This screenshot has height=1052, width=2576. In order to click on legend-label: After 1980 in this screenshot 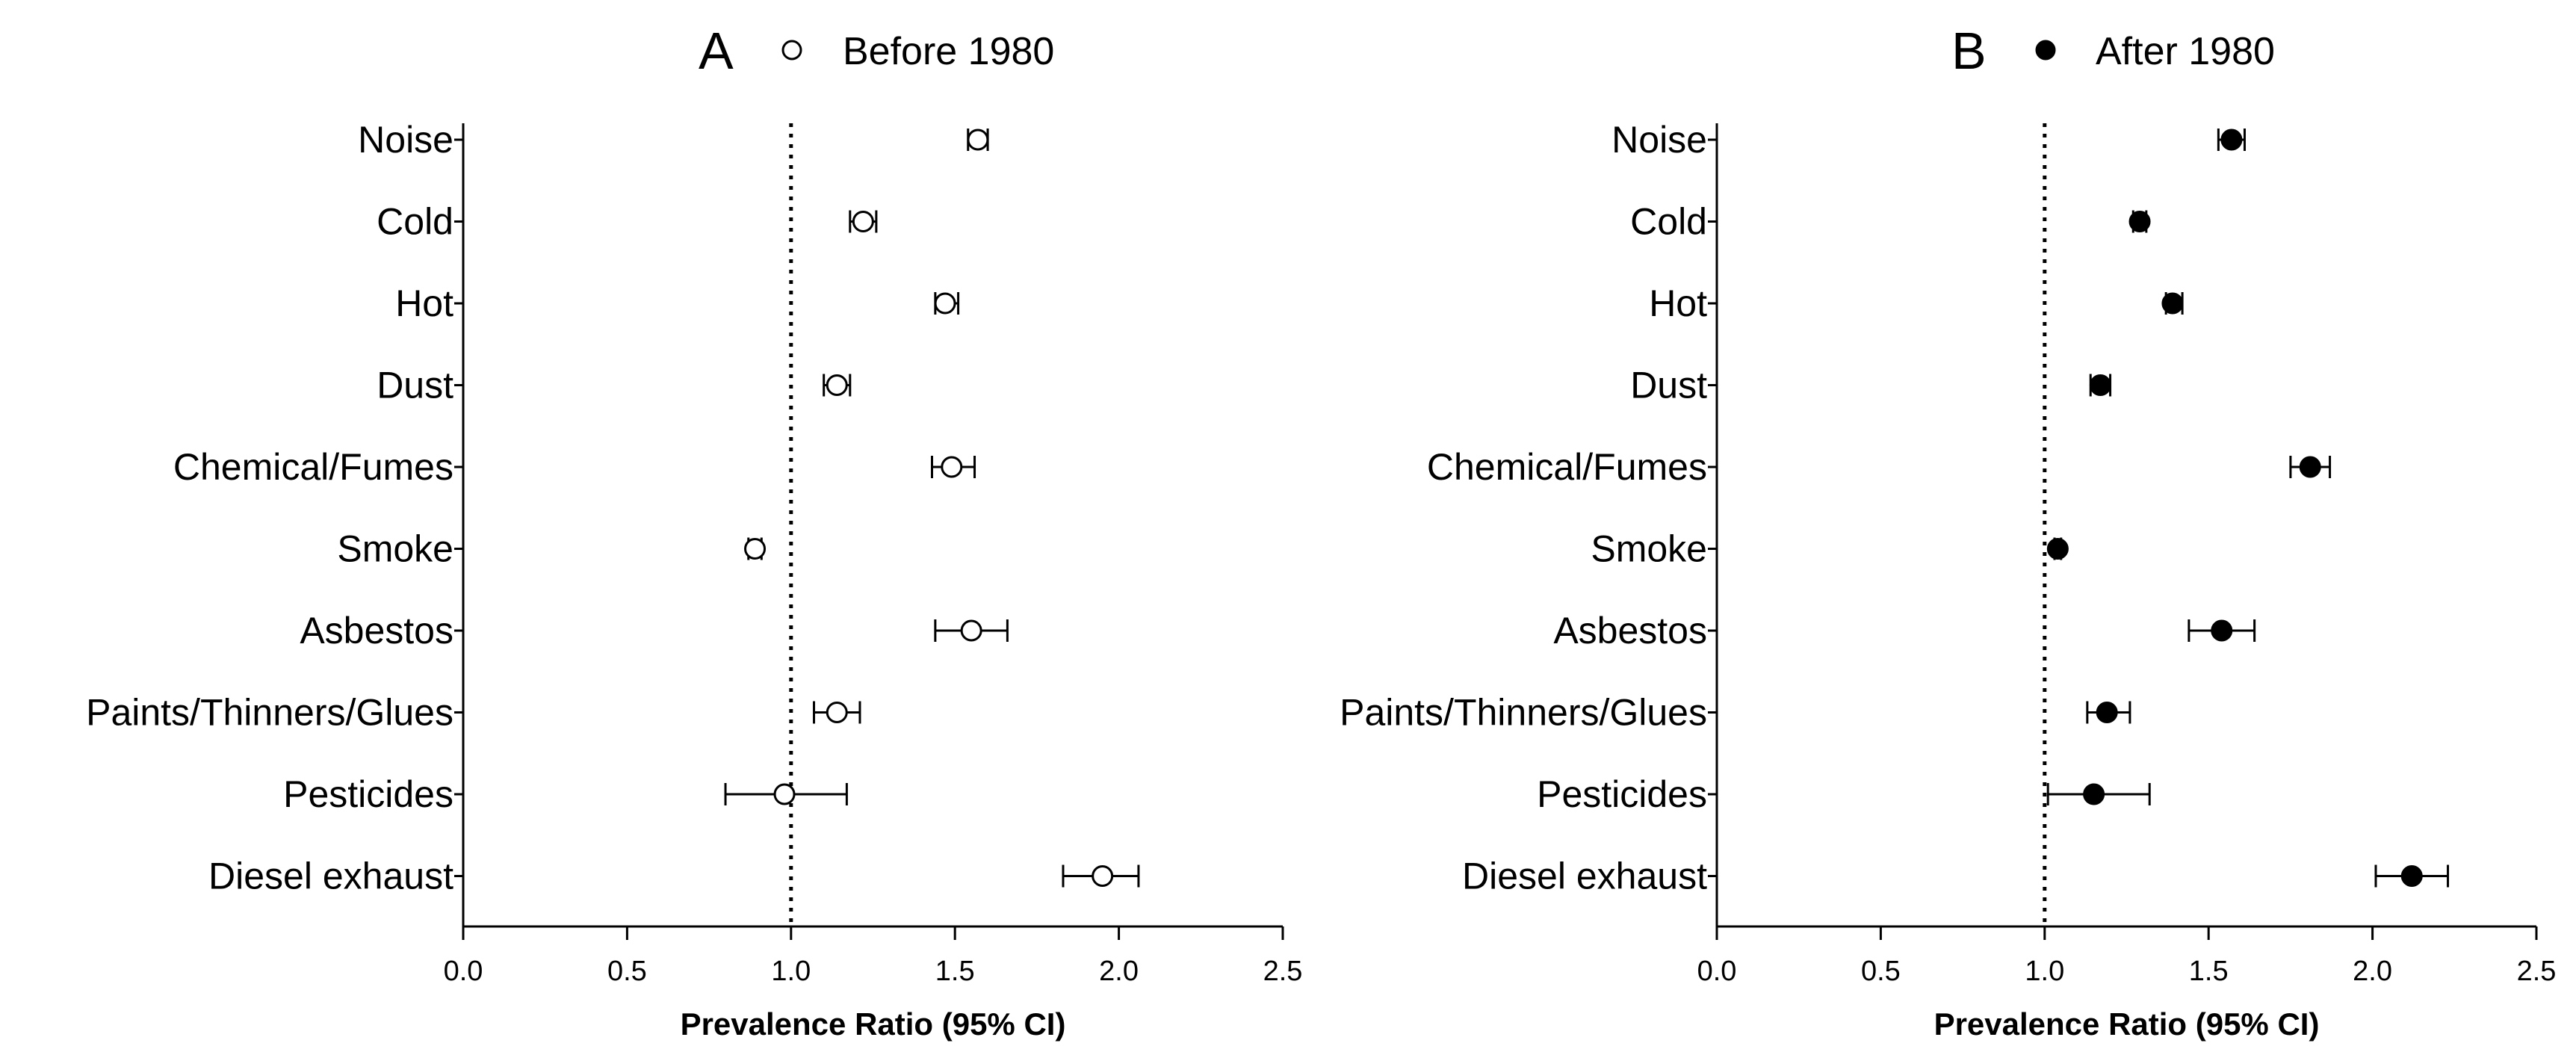, I will do `click(2185, 51)`.